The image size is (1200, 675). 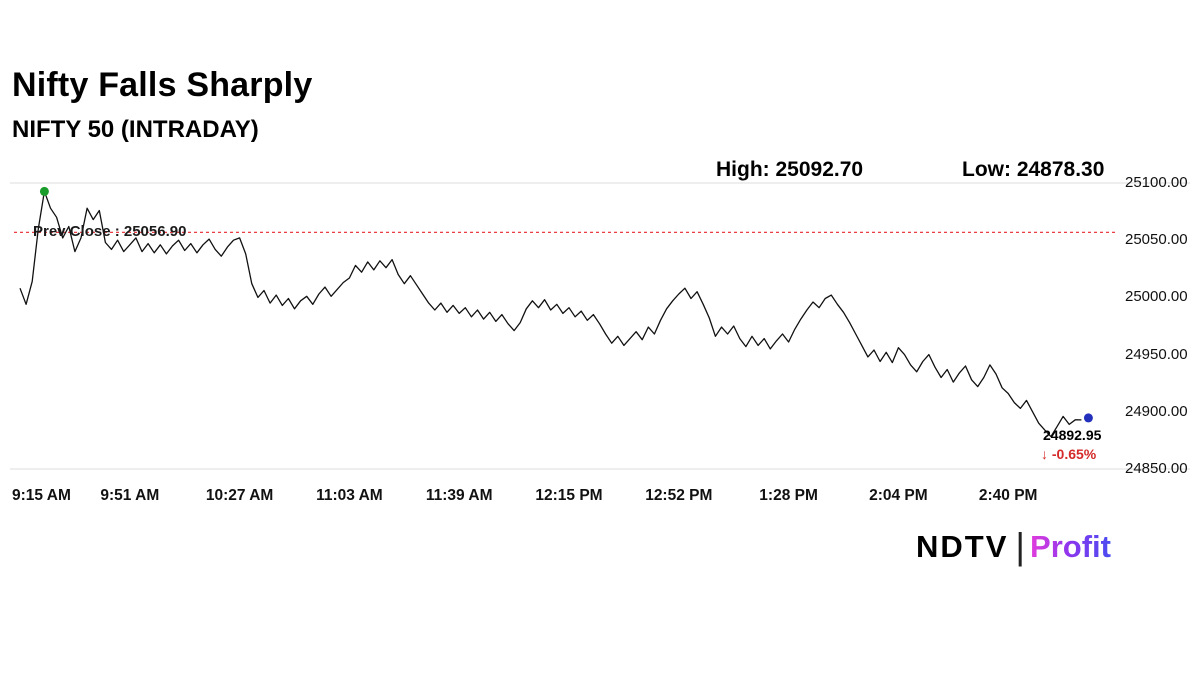 What do you see at coordinates (898, 495) in the screenshot?
I see `x-axis-label: 2:04 PM` at bounding box center [898, 495].